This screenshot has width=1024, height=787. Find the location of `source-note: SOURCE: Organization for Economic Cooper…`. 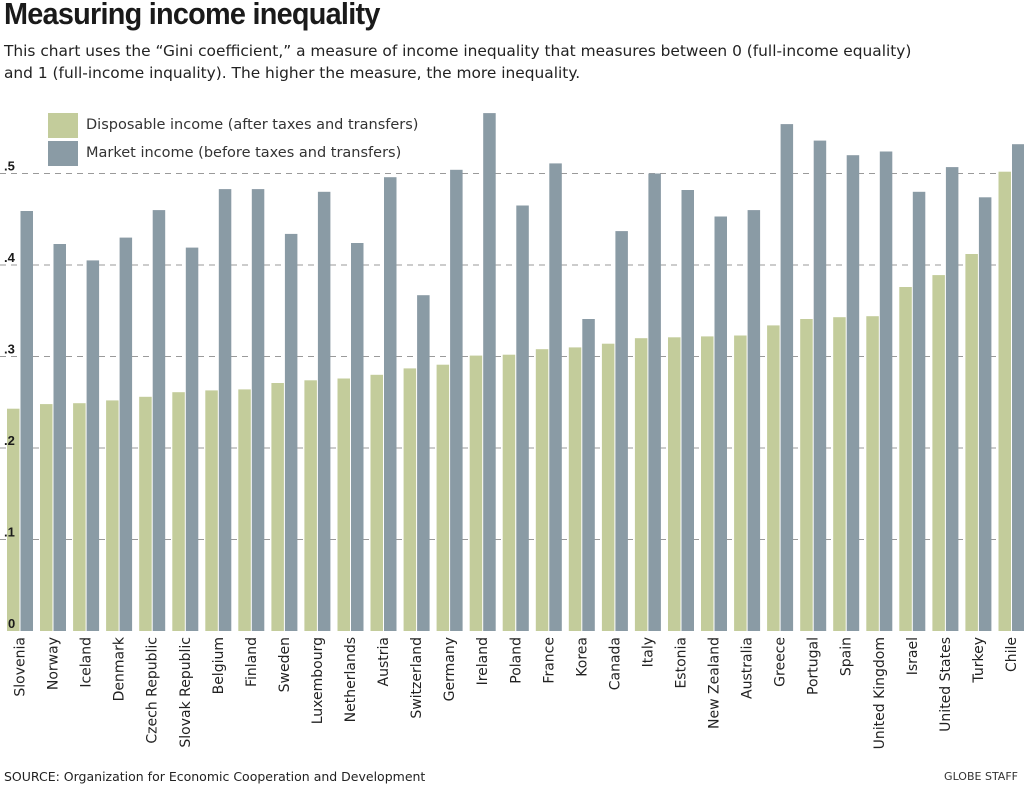

source-note: SOURCE: Organization for Economic Cooper… is located at coordinates (215, 776).